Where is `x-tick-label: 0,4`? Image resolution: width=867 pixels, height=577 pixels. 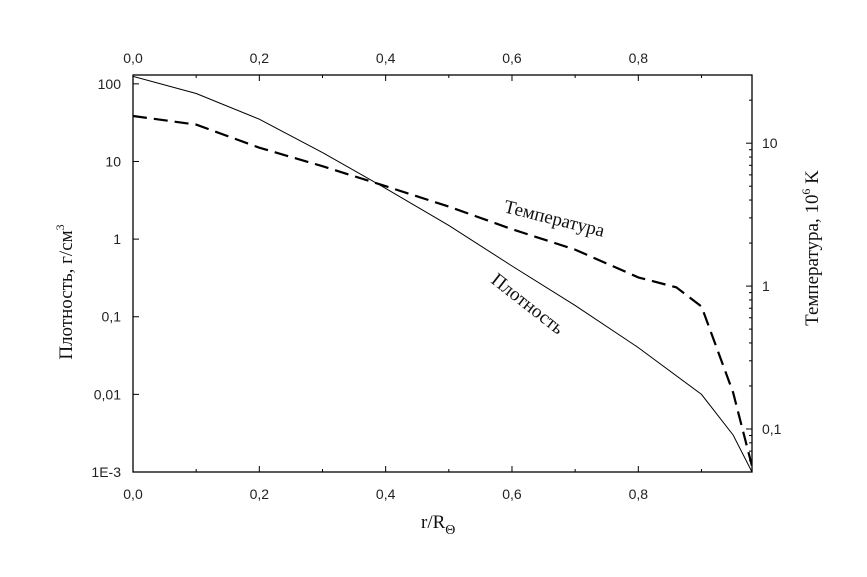
x-tick-label: 0,4 is located at coordinates (386, 494).